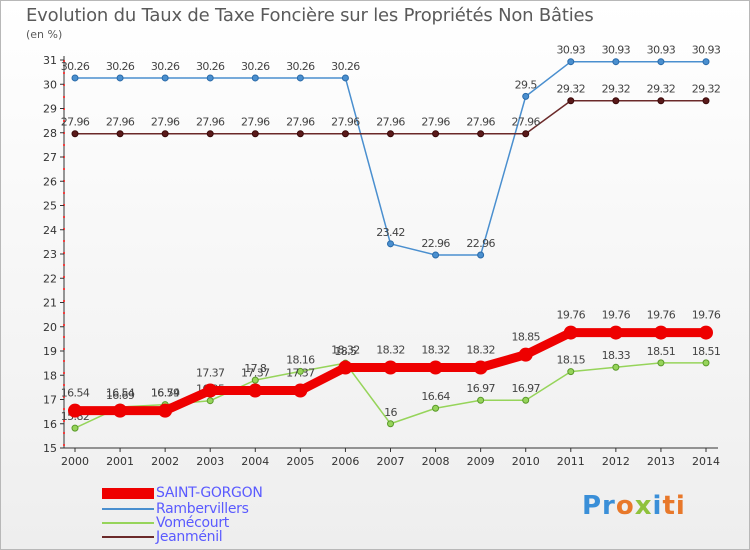 This screenshot has width=750, height=550. I want to click on y-tick-label: 28, so click(50, 133).